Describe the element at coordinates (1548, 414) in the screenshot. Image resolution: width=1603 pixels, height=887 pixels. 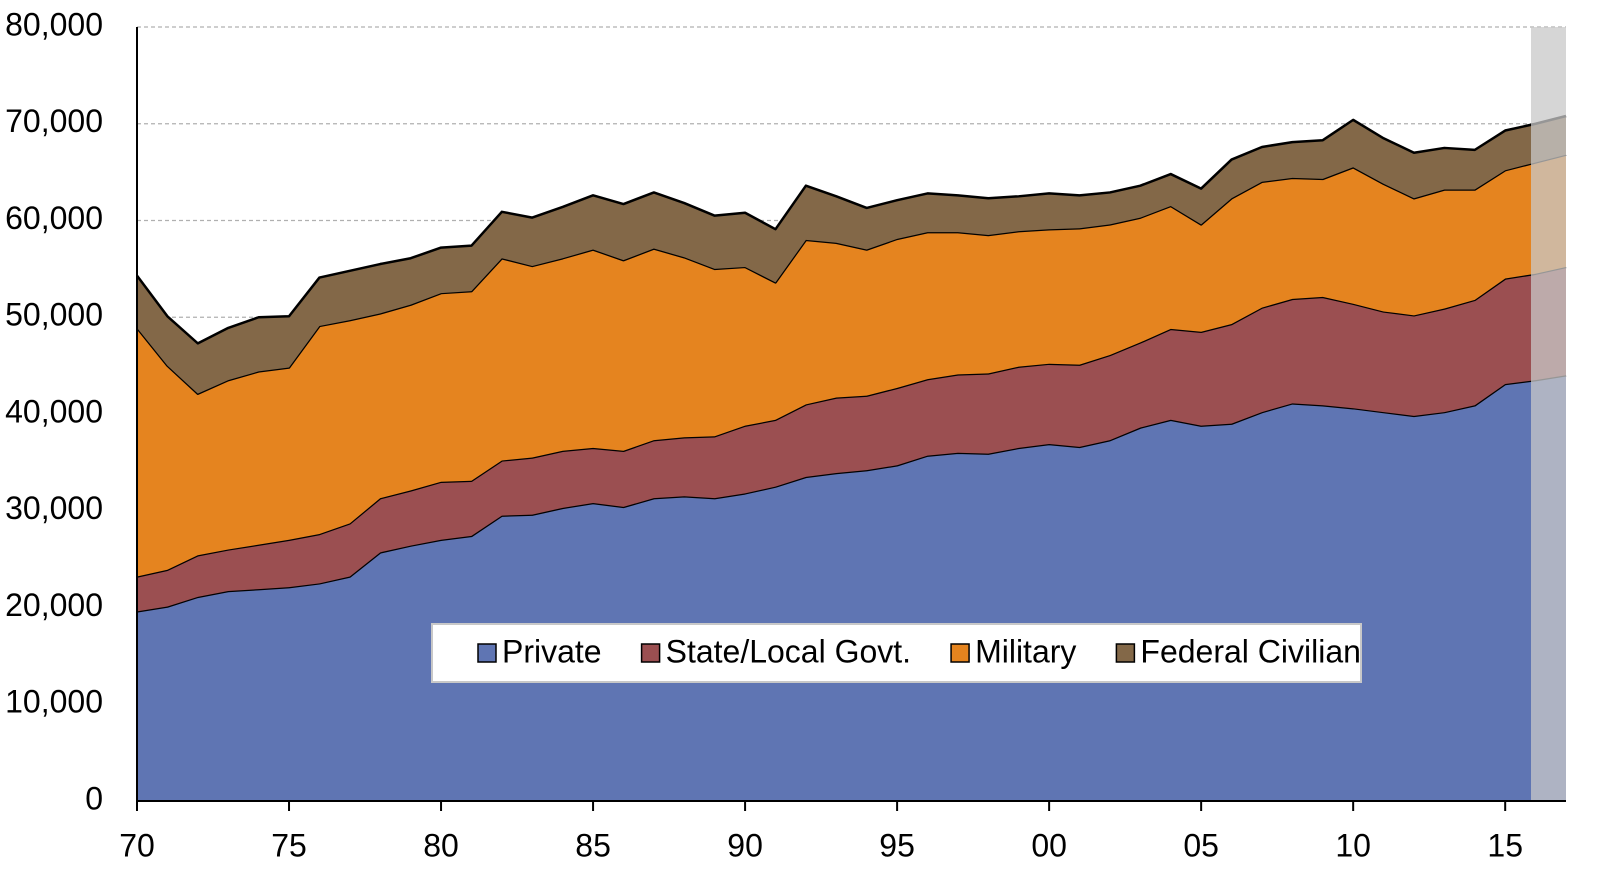
I see `projection-shade` at that location.